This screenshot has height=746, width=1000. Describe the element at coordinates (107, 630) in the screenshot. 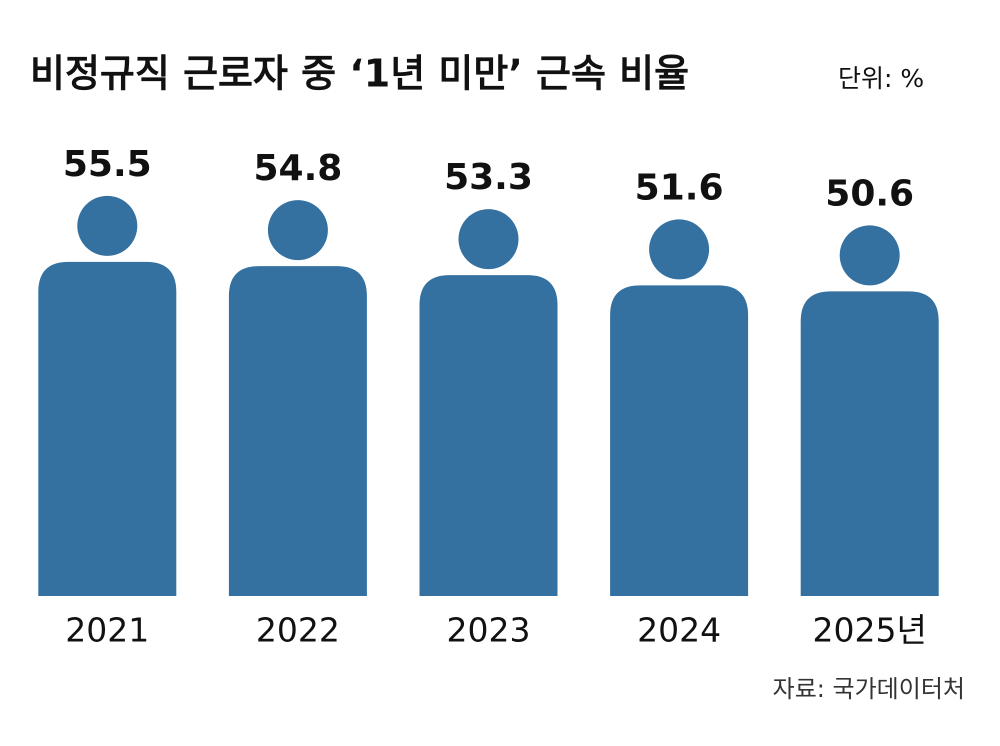

I see `x-tick-label: 2021` at that location.